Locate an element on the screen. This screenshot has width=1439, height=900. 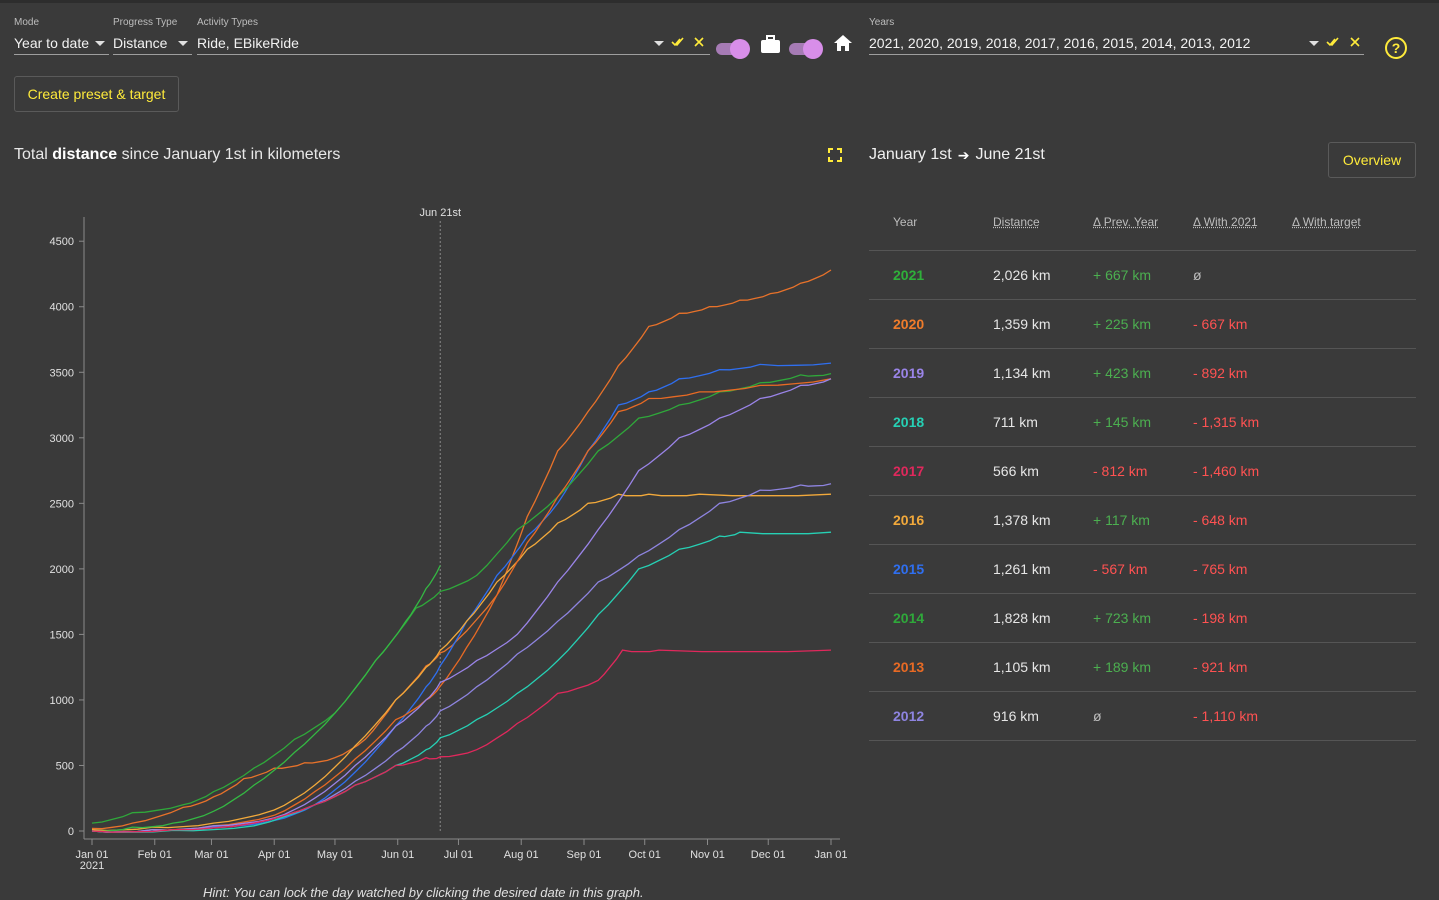
y-tick-label: 0 is located at coordinates (71, 832).